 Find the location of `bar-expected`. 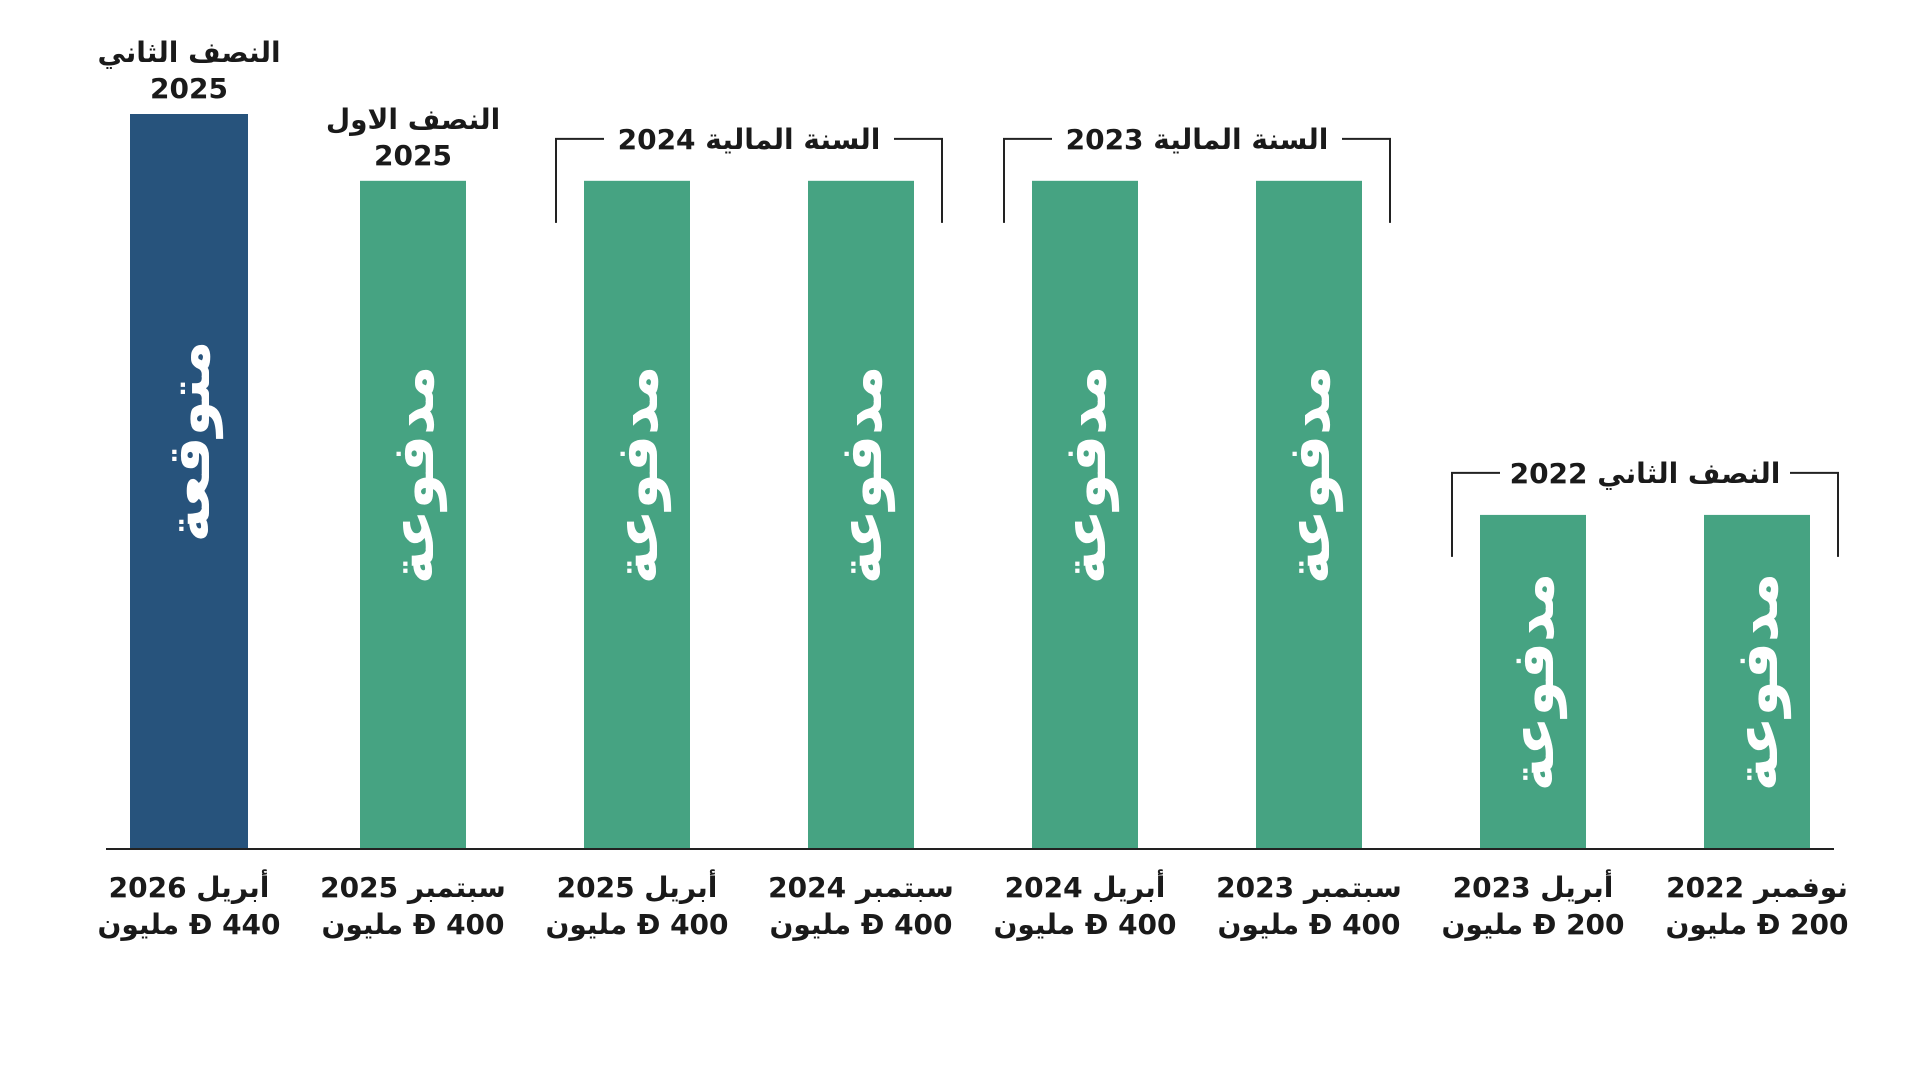

bar-expected is located at coordinates (189, 481).